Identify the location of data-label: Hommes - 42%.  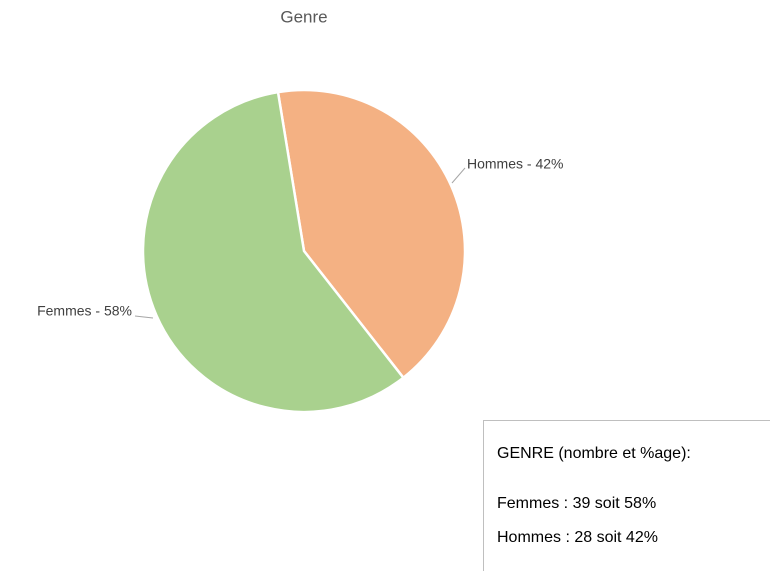
(515, 164).